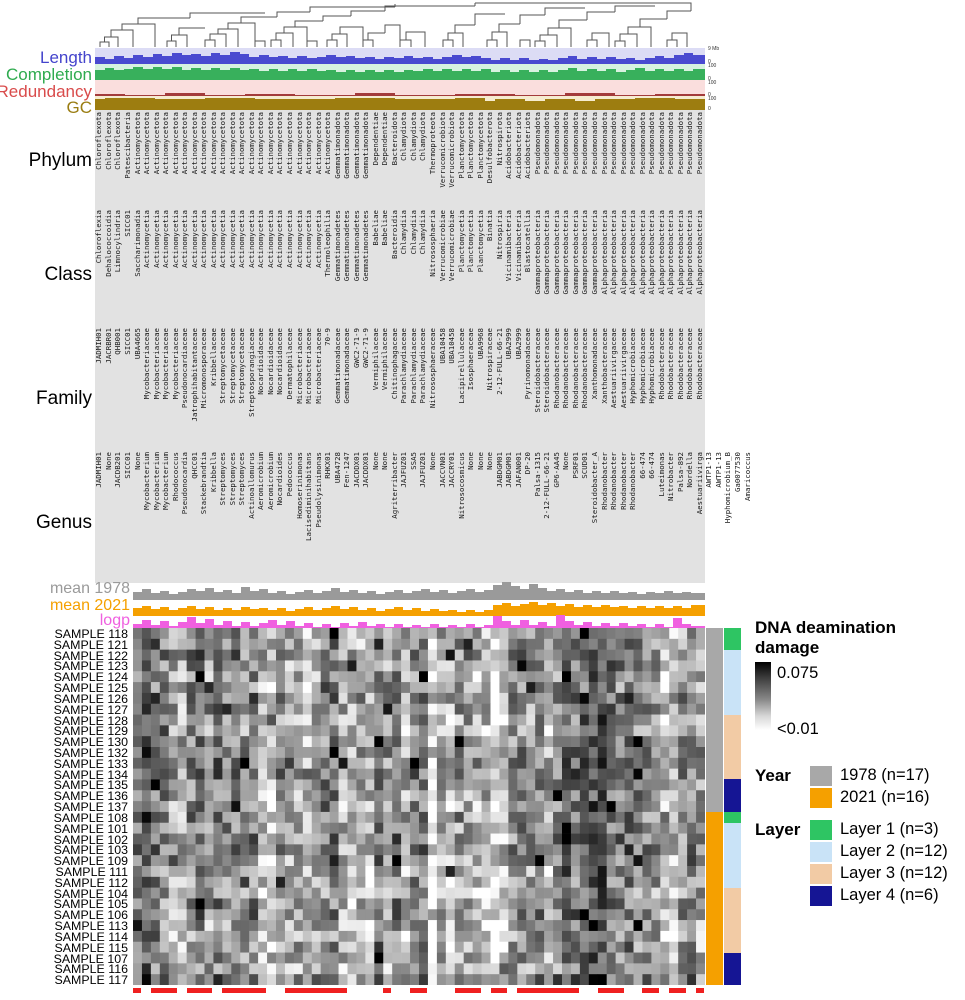 The image size is (965, 1000). Describe the element at coordinates (894, 873) in the screenshot. I see `legend-layer-label-3: Layer 3 (n=12)` at that location.